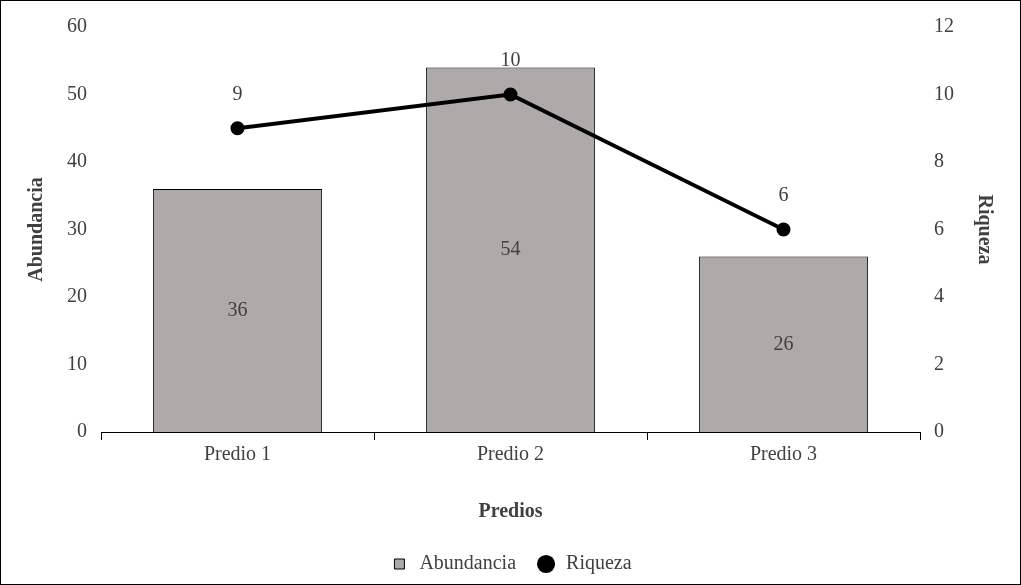  What do you see at coordinates (783, 342) in the screenshot?
I see `data-label: 26` at bounding box center [783, 342].